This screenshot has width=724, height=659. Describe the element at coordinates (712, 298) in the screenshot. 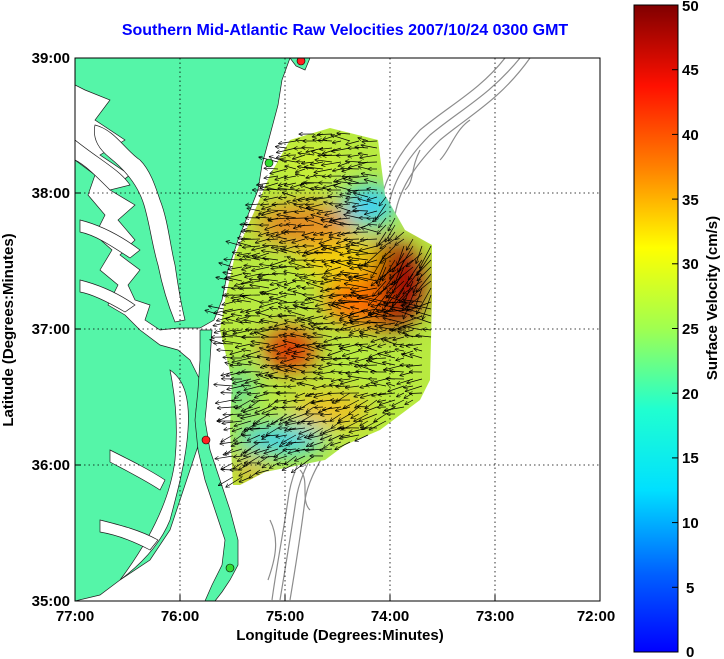

I see `colorbar-label: Surface Velocity (cm/s)` at that location.